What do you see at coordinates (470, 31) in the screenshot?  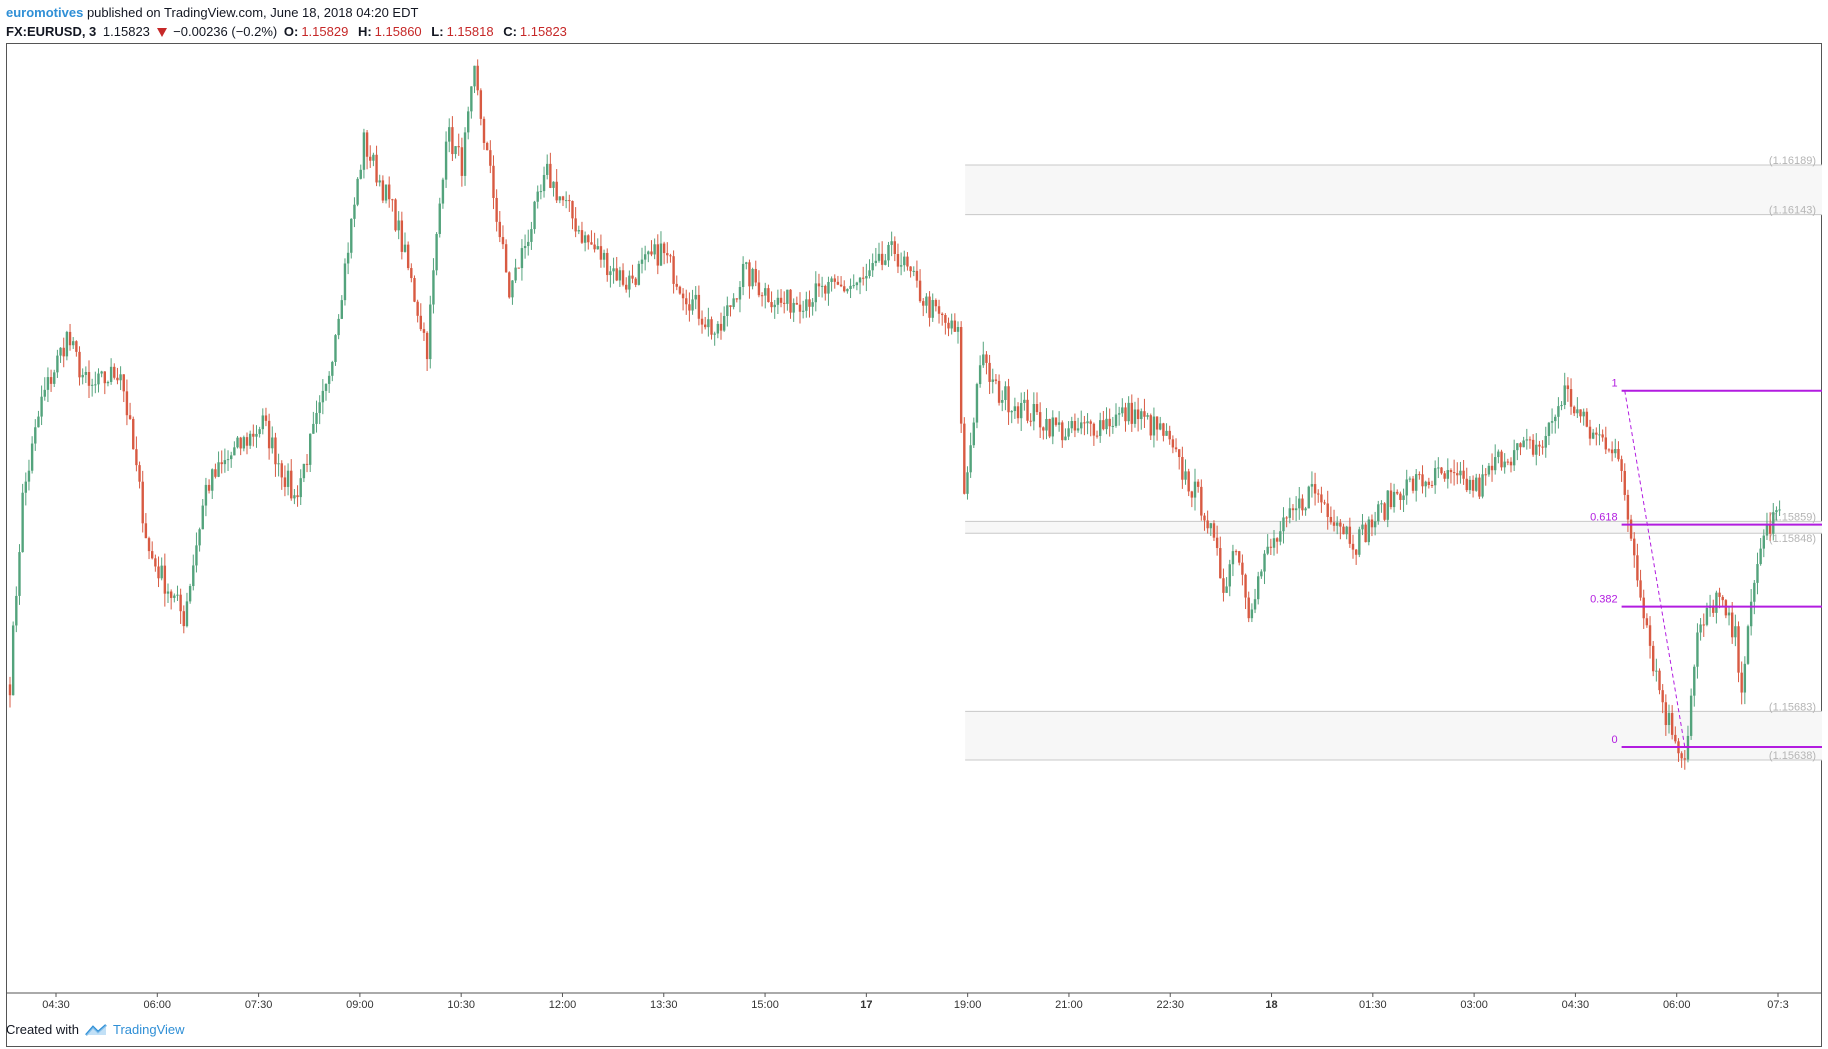 I see `low-value: 1.15818` at bounding box center [470, 31].